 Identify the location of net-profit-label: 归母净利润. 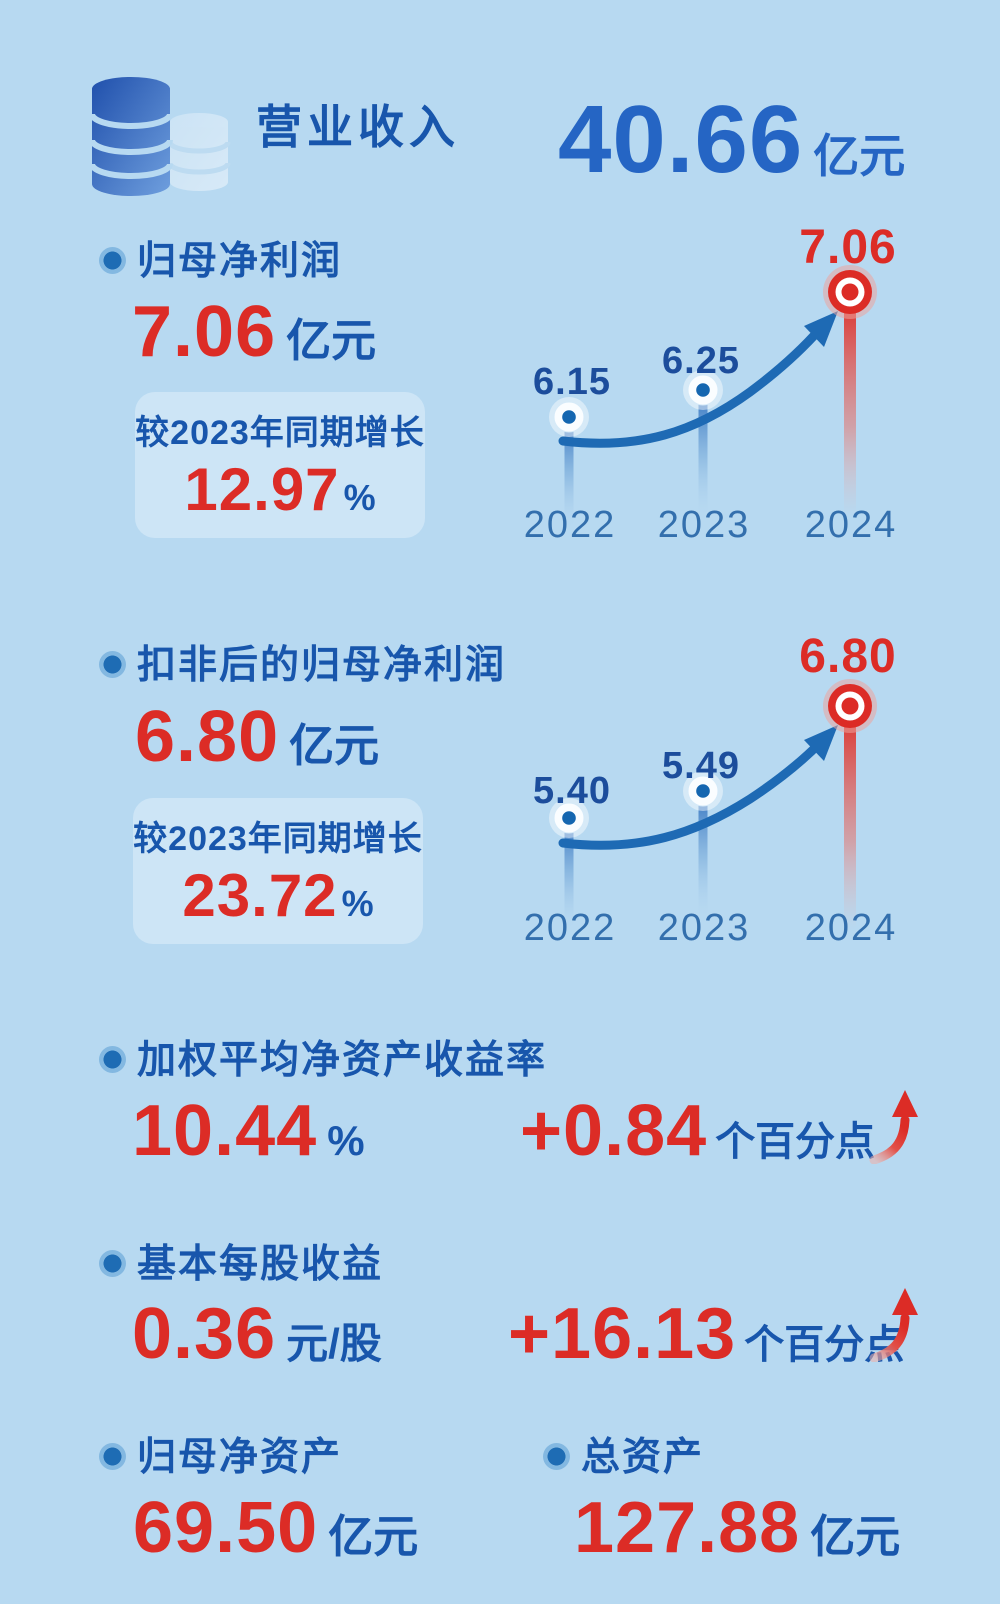
(240, 261).